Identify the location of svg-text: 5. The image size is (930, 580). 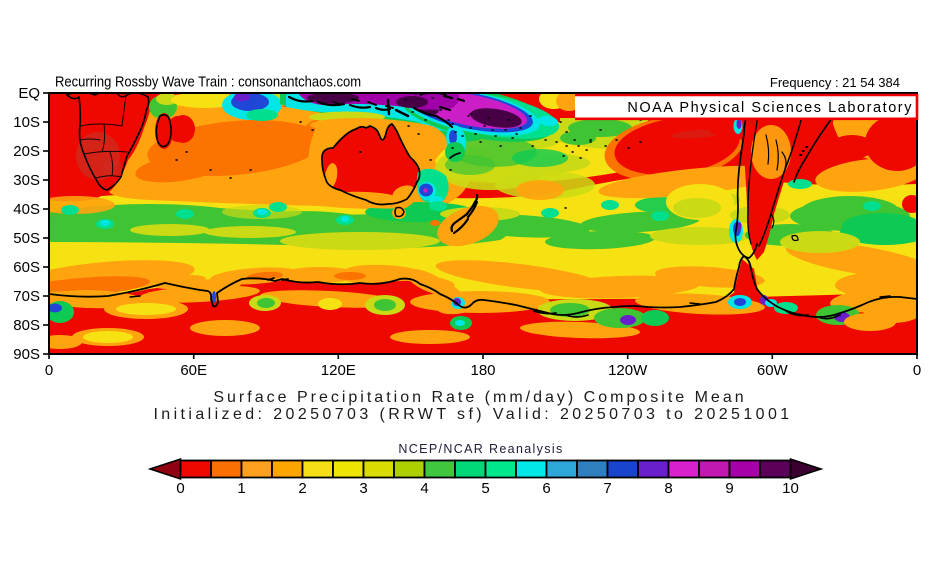
(485, 488).